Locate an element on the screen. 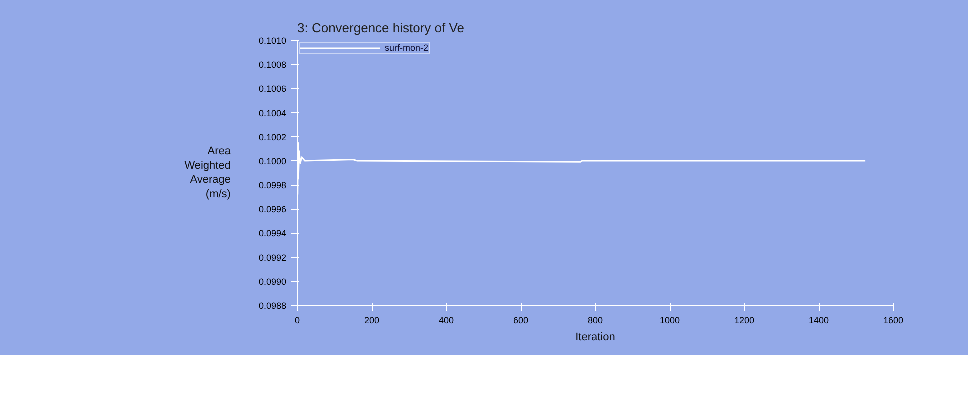 The image size is (970, 408). y-tick-label: 0.1002 is located at coordinates (272, 137).